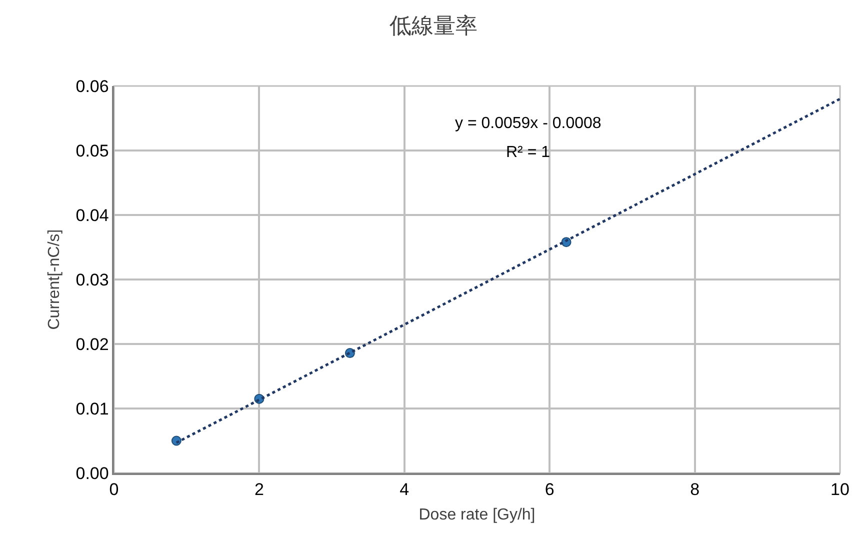 The width and height of the screenshot is (867, 558). What do you see at coordinates (92, 408) in the screenshot?
I see `y-tick-label: 0.01` at bounding box center [92, 408].